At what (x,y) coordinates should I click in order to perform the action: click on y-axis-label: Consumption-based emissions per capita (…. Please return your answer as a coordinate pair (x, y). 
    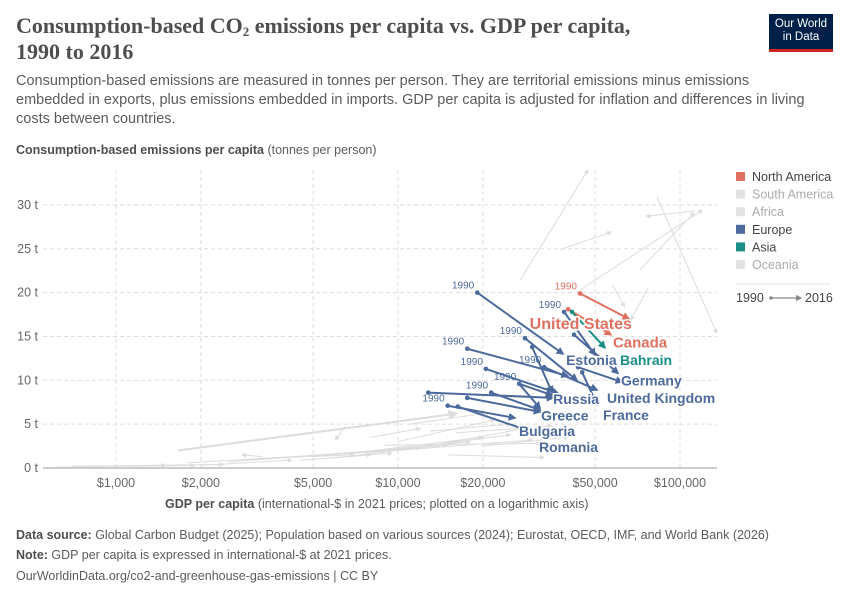
    Looking at the image, I should click on (196, 150).